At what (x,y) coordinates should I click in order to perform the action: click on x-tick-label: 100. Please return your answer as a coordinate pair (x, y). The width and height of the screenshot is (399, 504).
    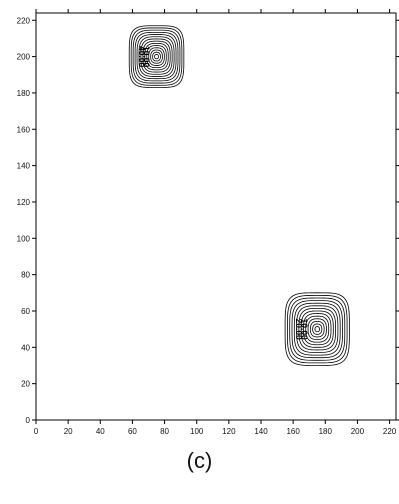
    Looking at the image, I should click on (197, 431).